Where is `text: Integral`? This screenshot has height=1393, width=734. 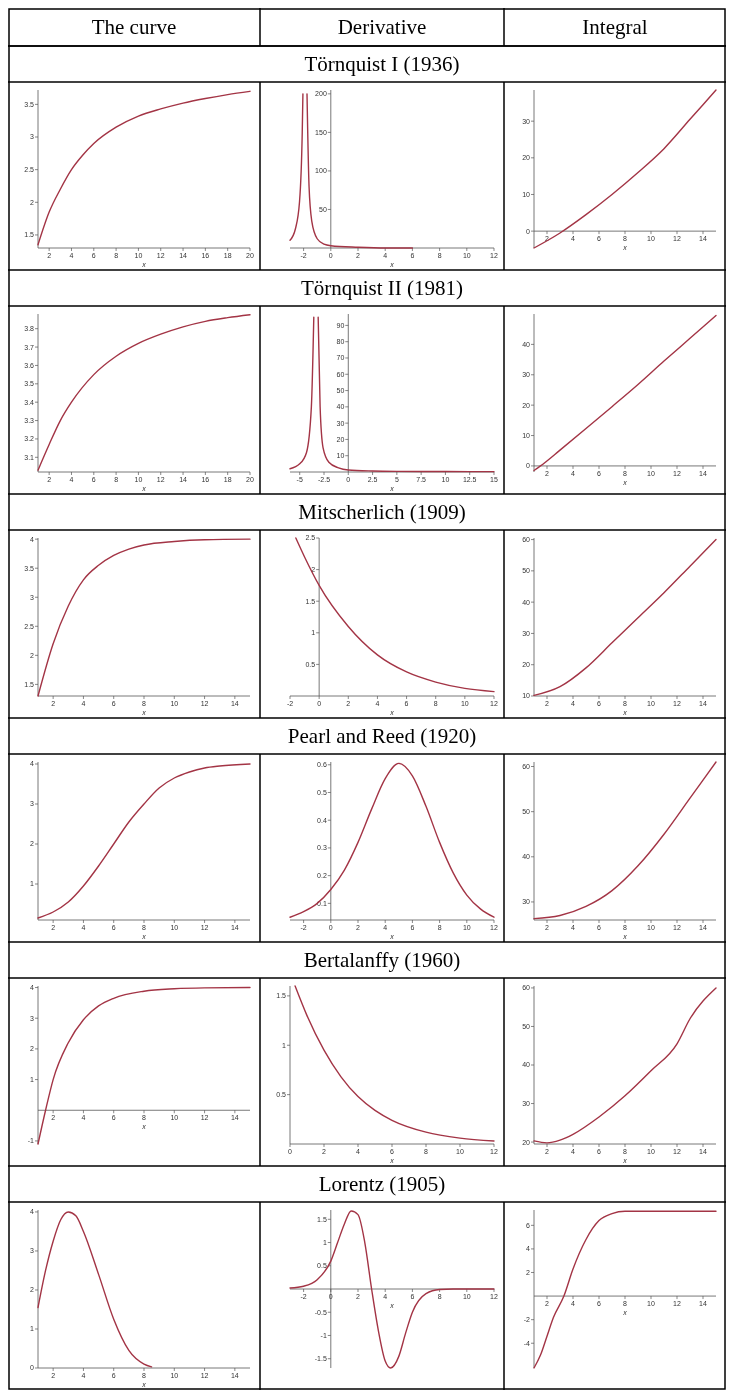
text: Integral is located at coordinates (615, 27).